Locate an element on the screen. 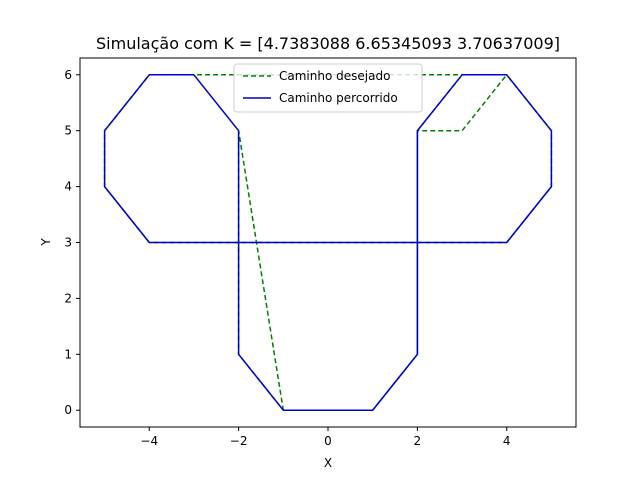 This screenshot has width=640, height=480. x-tick-label: 4 is located at coordinates (507, 441).